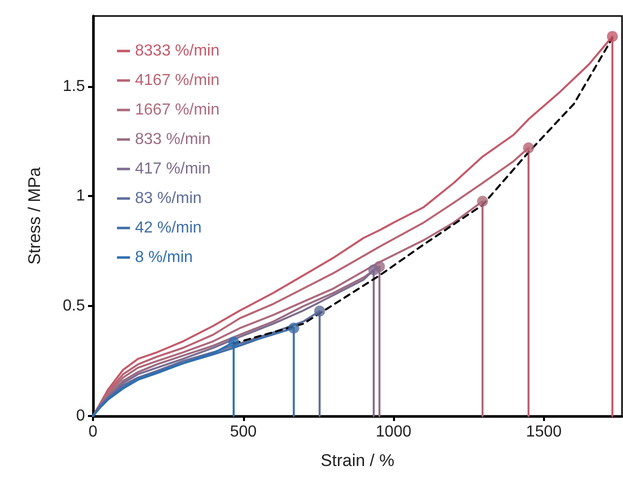 The width and height of the screenshot is (623, 489). What do you see at coordinates (173, 169) in the screenshot?
I see `legend-label: 417 %/min` at bounding box center [173, 169].